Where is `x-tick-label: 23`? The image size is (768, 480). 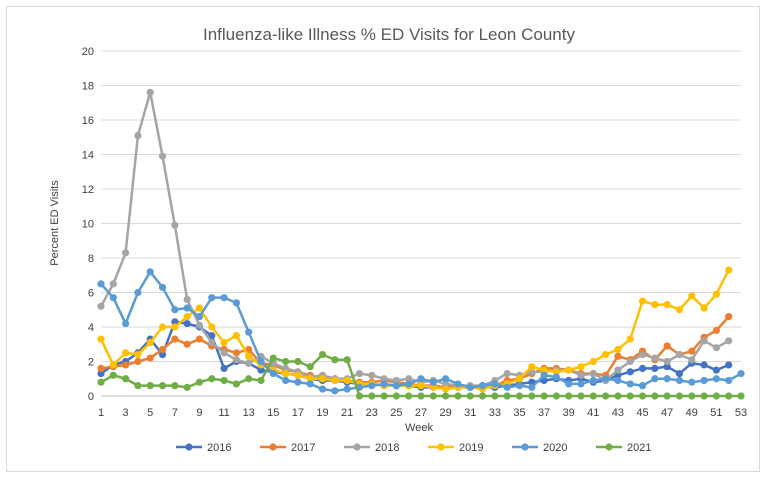 x-tick-label: 23 is located at coordinates (372, 413).